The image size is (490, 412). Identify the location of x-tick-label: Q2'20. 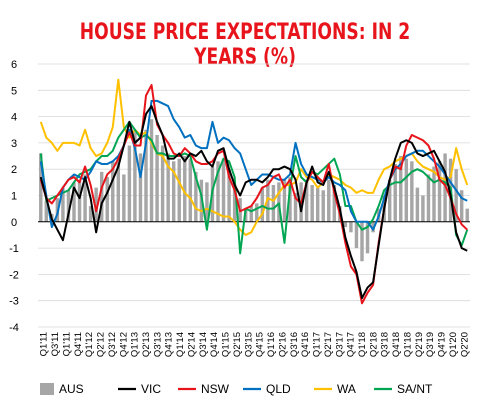
(464, 344).